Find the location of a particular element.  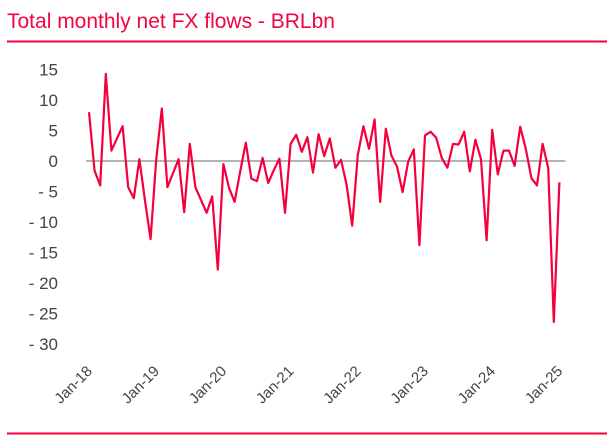

chart-title: Total monthly net FX flows - BRLbn is located at coordinates (171, 21).